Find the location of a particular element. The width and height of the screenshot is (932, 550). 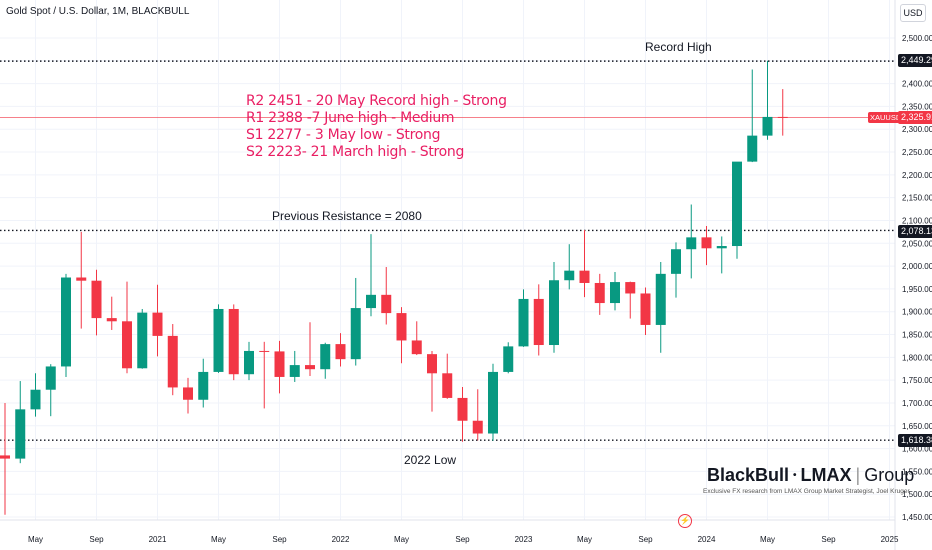

y-tick-label: 1,800.00 is located at coordinates (917, 357).